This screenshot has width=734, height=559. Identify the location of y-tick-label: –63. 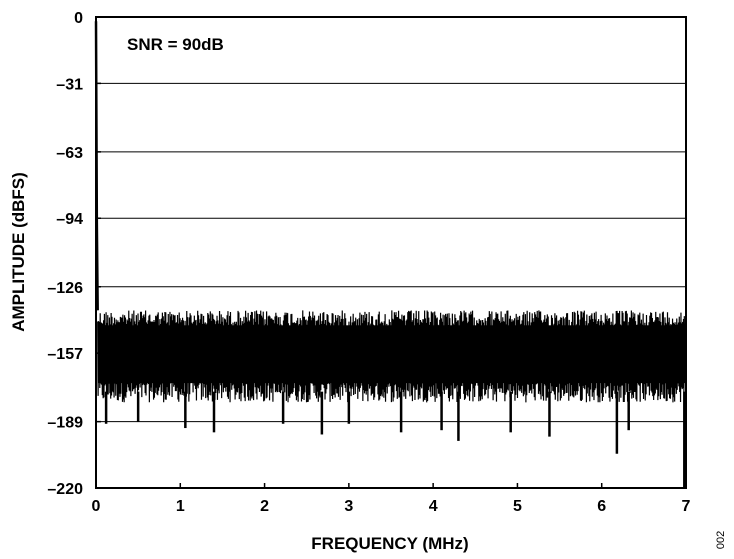
(69, 153).